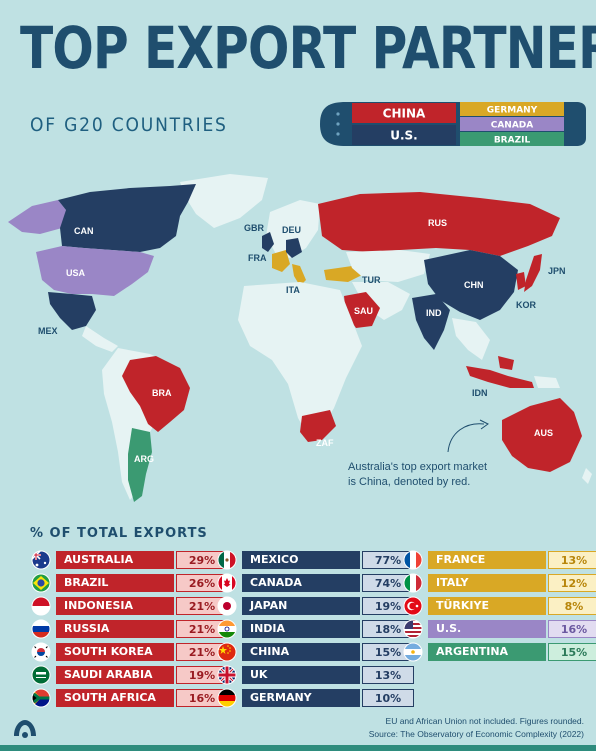 Image resolution: width=596 pixels, height=751 pixels. Describe the element at coordinates (301, 675) in the screenshot. I see `country-name: UK` at that location.